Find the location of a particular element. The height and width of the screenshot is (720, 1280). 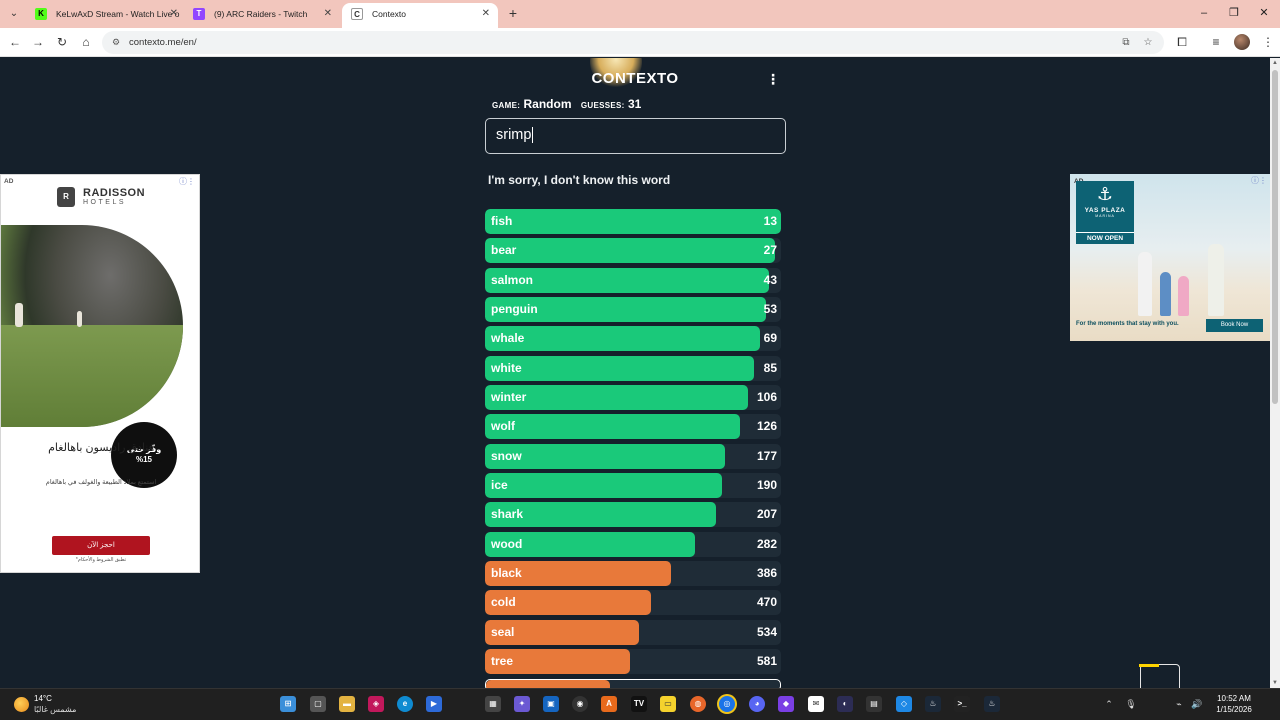

tab-kelwaxd: K KeLwAxD Stream - Watch Live o ✕ is located at coordinates (106, 15).